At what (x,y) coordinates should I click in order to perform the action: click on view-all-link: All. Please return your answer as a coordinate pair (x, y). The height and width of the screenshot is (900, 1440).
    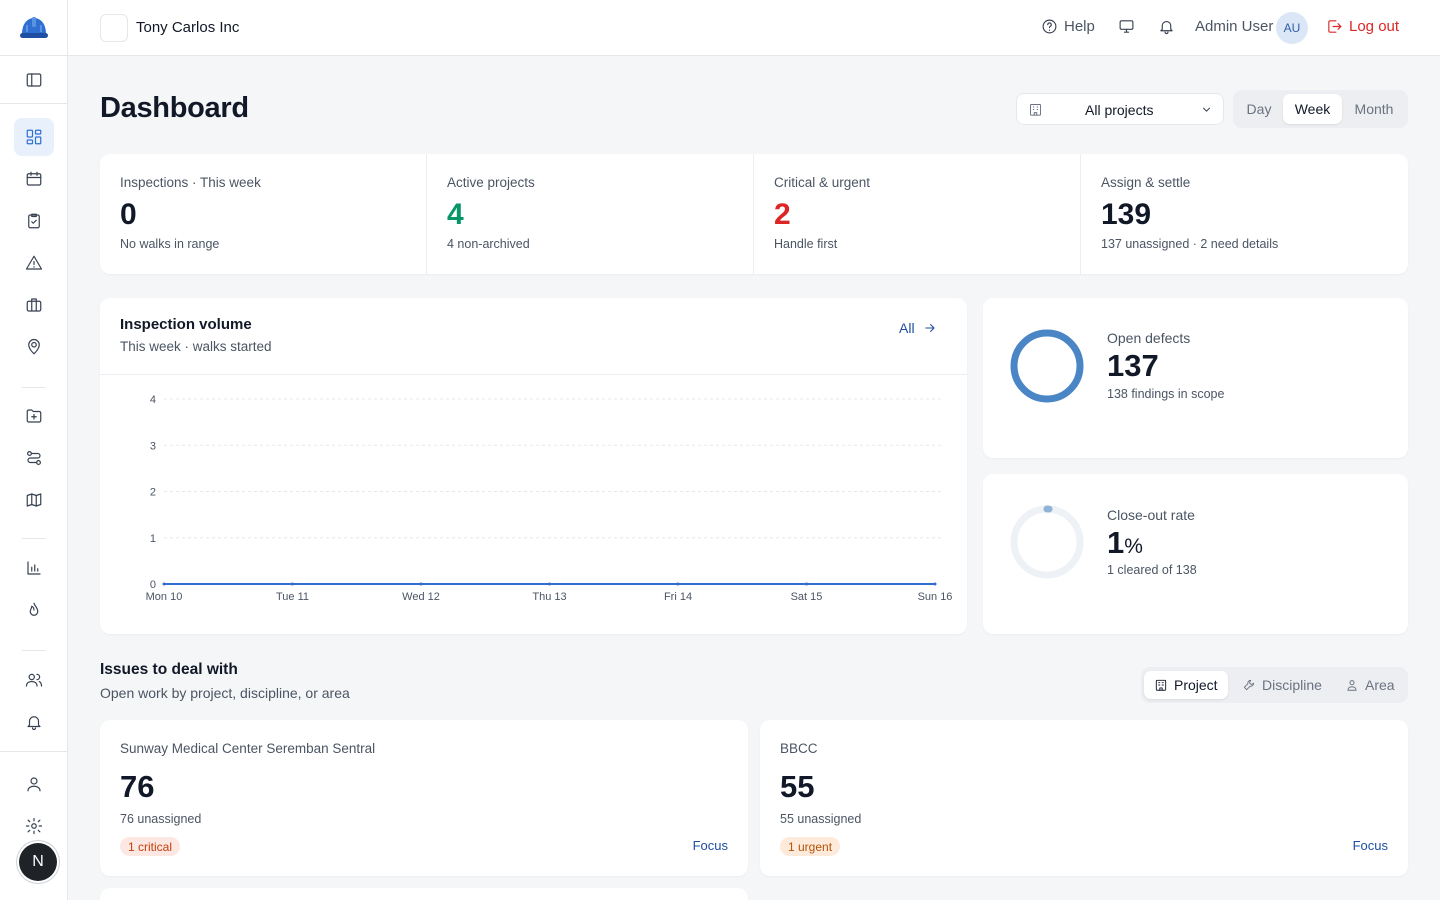
    Looking at the image, I should click on (918, 328).